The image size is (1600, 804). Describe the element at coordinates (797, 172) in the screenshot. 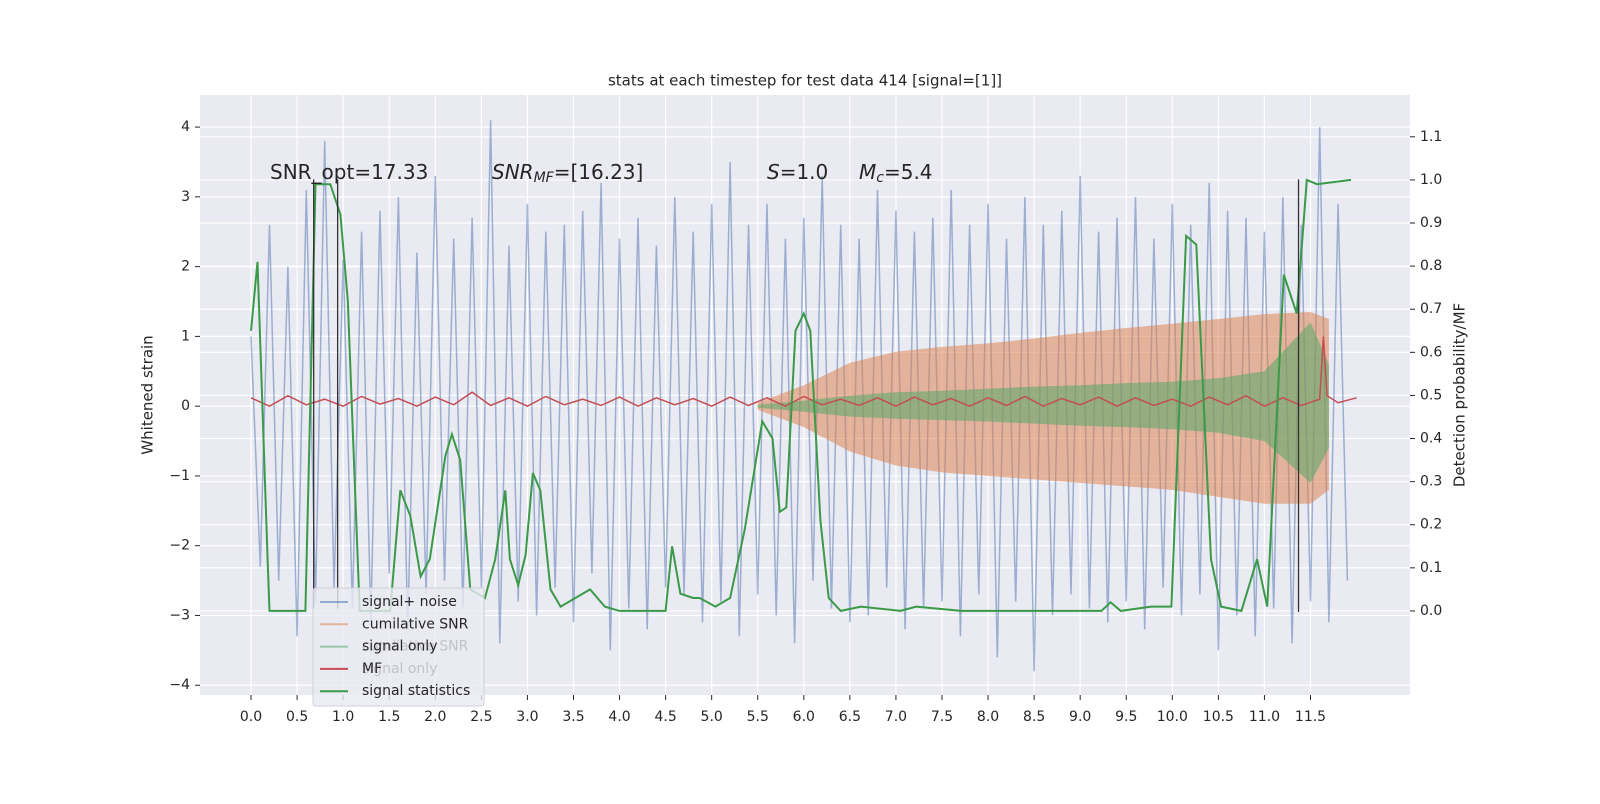

I see `annotation: S=1.0` at that location.